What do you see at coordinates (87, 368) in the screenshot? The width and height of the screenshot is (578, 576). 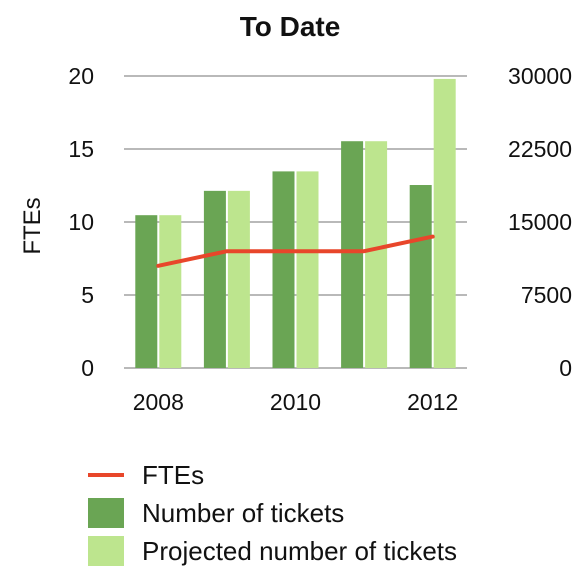 I see `y-left-tick-0: 0` at bounding box center [87, 368].